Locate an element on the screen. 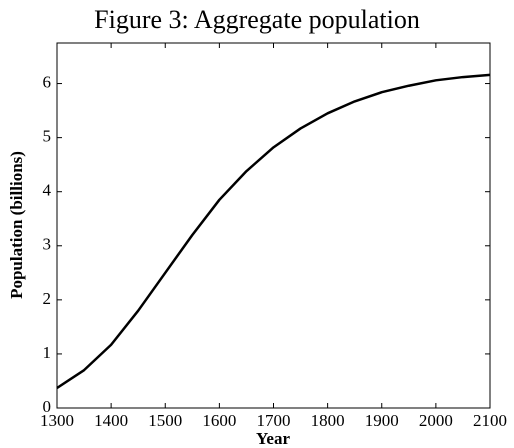 The width and height of the screenshot is (514, 448). y-tick-label: 2 is located at coordinates (47, 298).